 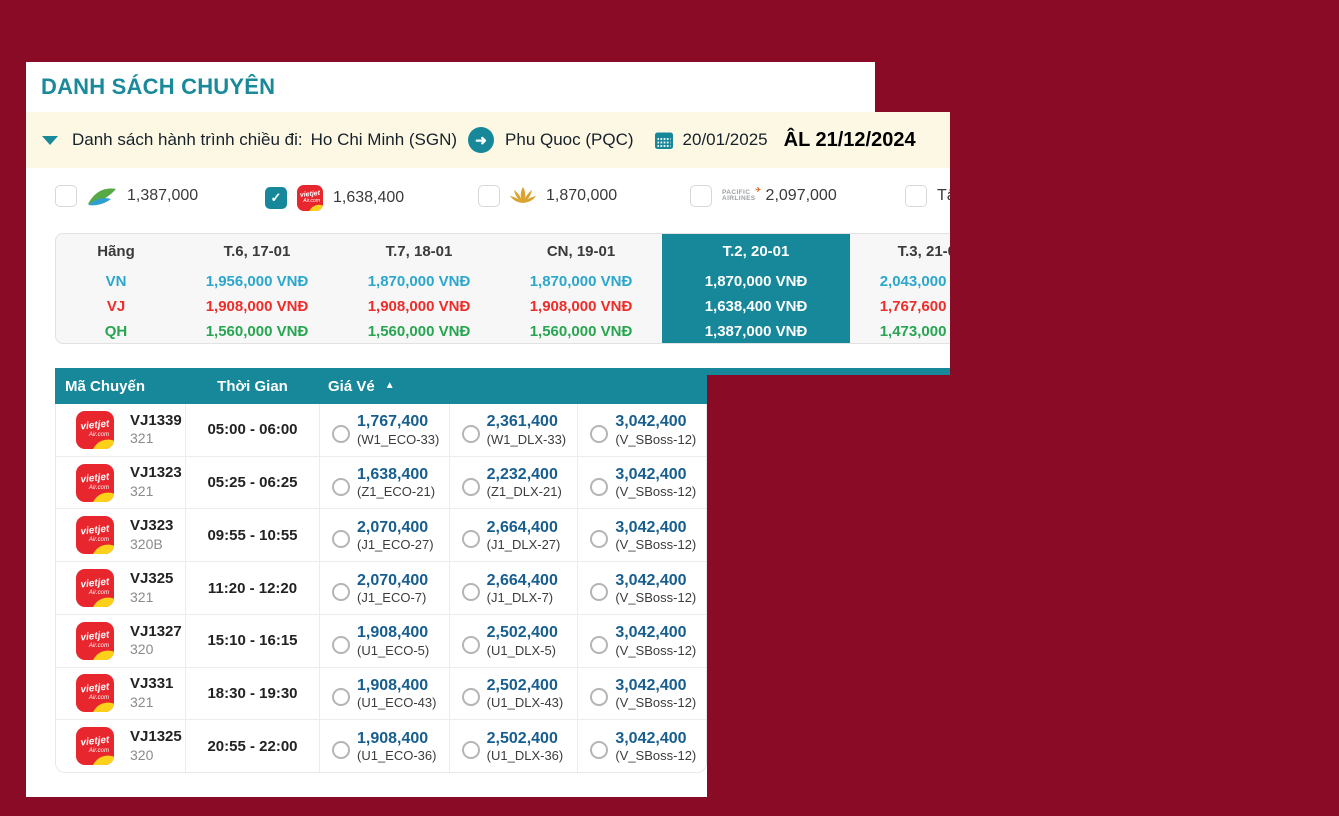 I want to click on flight-info: VJ1323 321, so click(x=156, y=482).